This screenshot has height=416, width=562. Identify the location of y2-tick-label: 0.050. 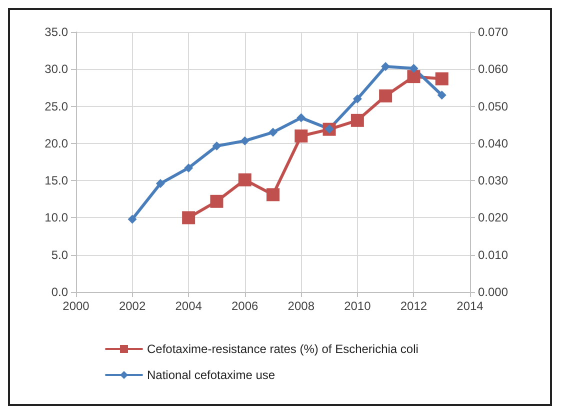
(493, 106).